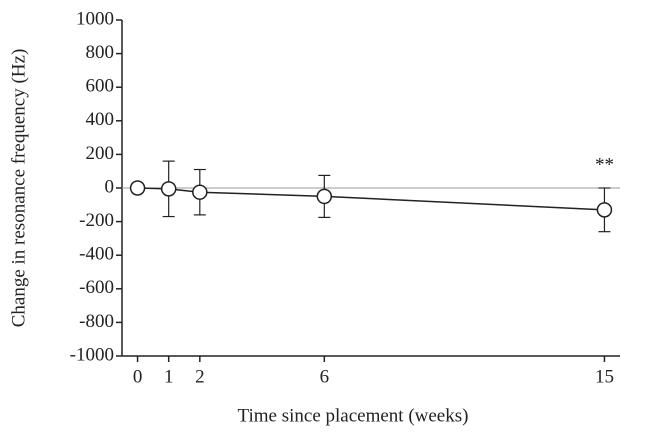 Image resolution: width=647 pixels, height=432 pixels. Describe the element at coordinates (371, 199) in the screenshot. I see `series-line` at that location.